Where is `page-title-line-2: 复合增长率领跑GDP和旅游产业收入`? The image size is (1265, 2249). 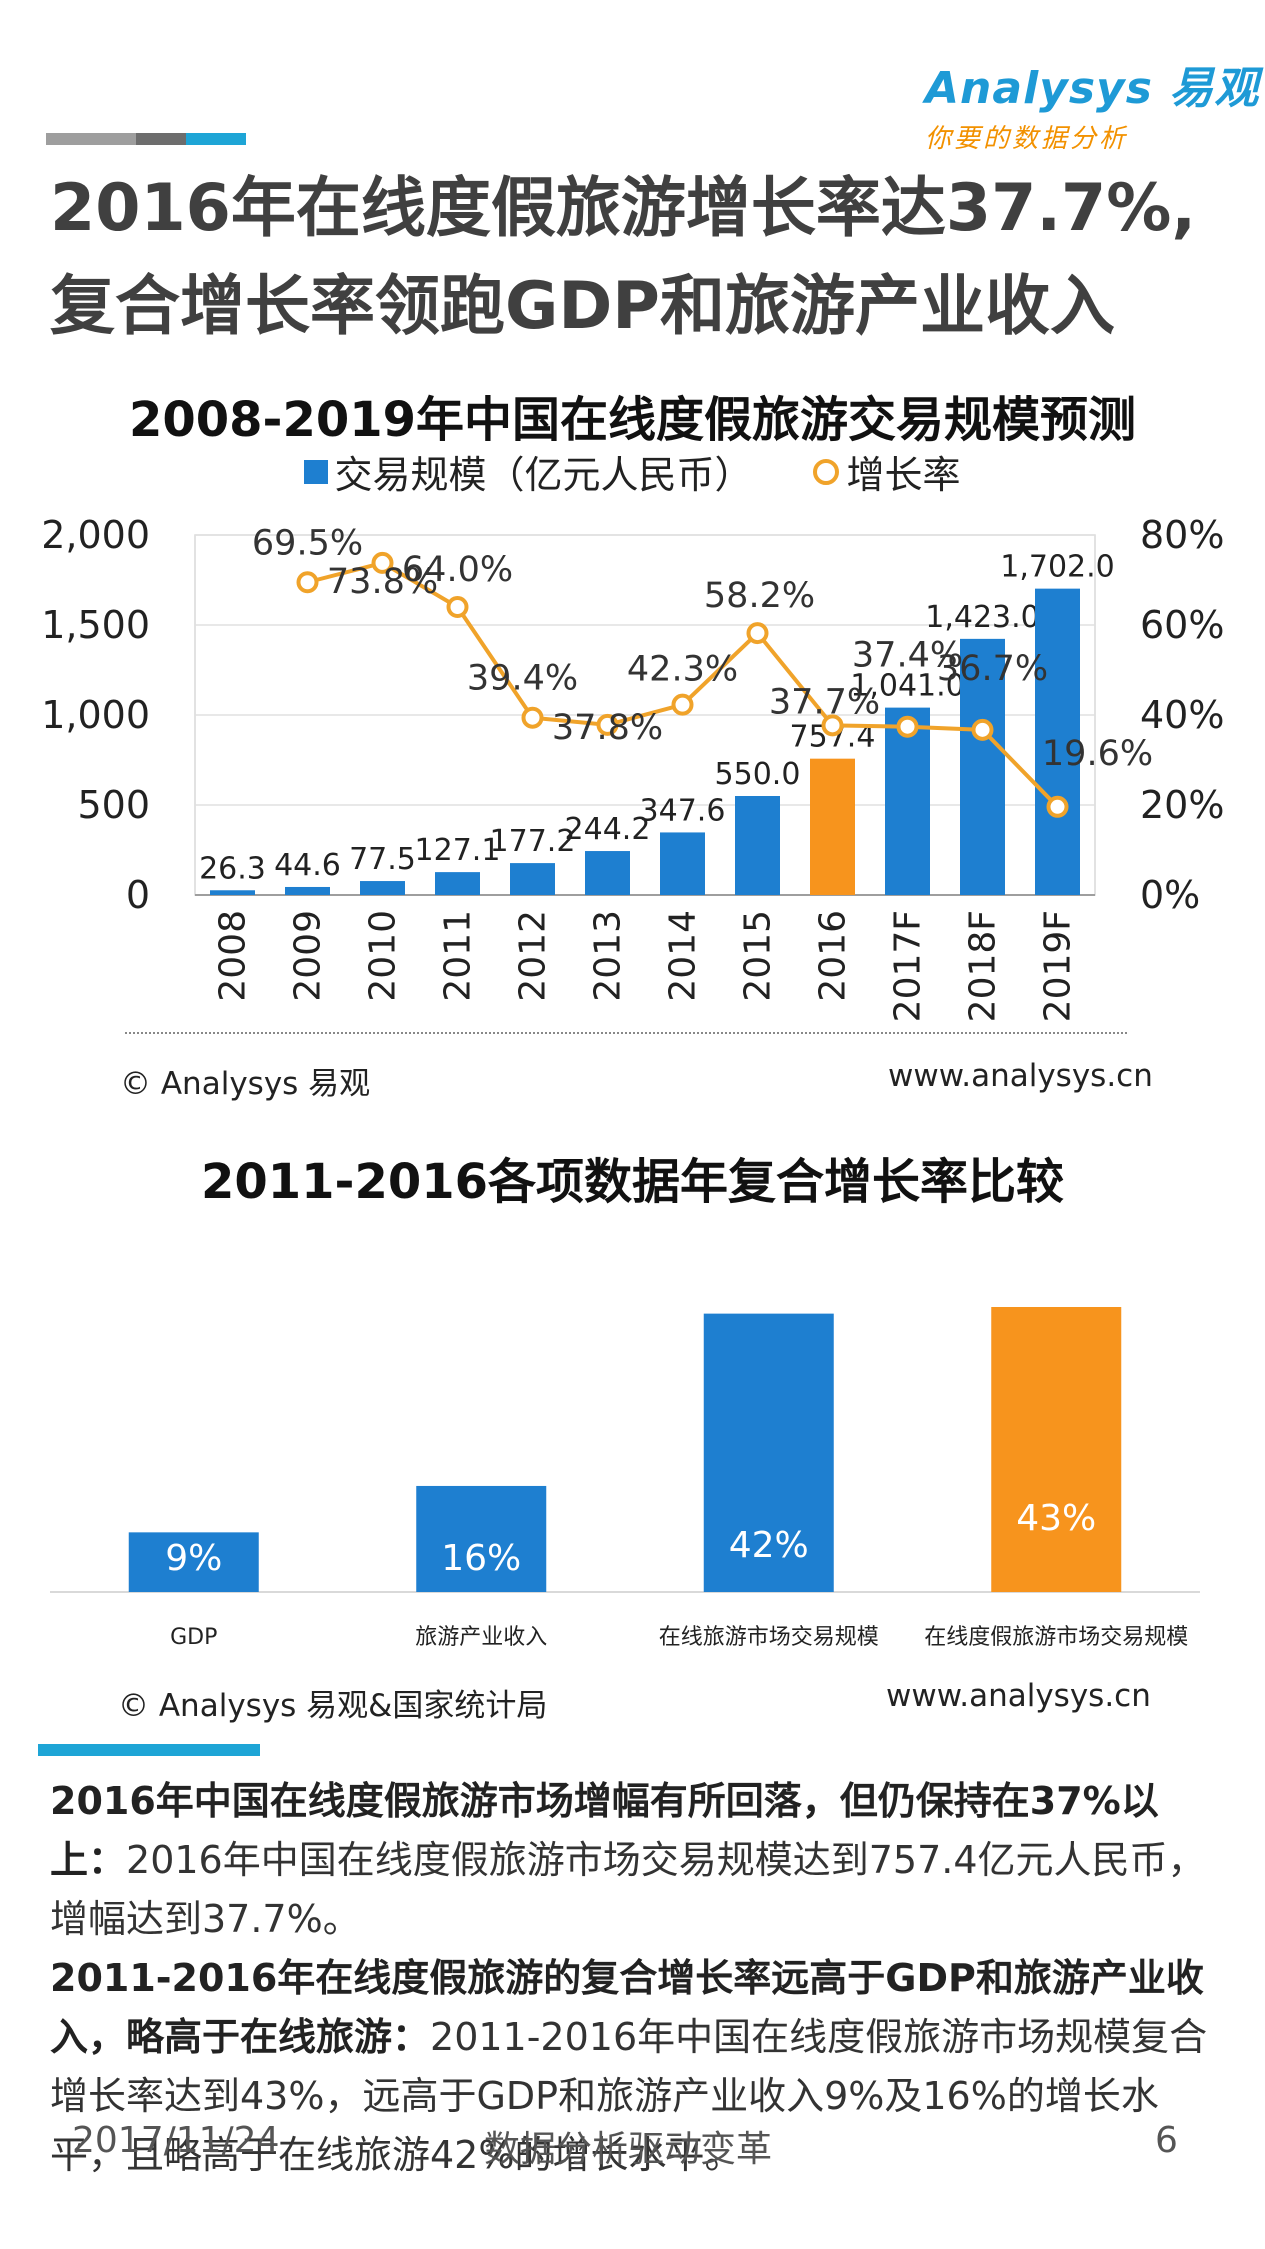
page-title-line-2: 复合增长率领跑GDP和旅游产业收入 is located at coordinates (582, 306).